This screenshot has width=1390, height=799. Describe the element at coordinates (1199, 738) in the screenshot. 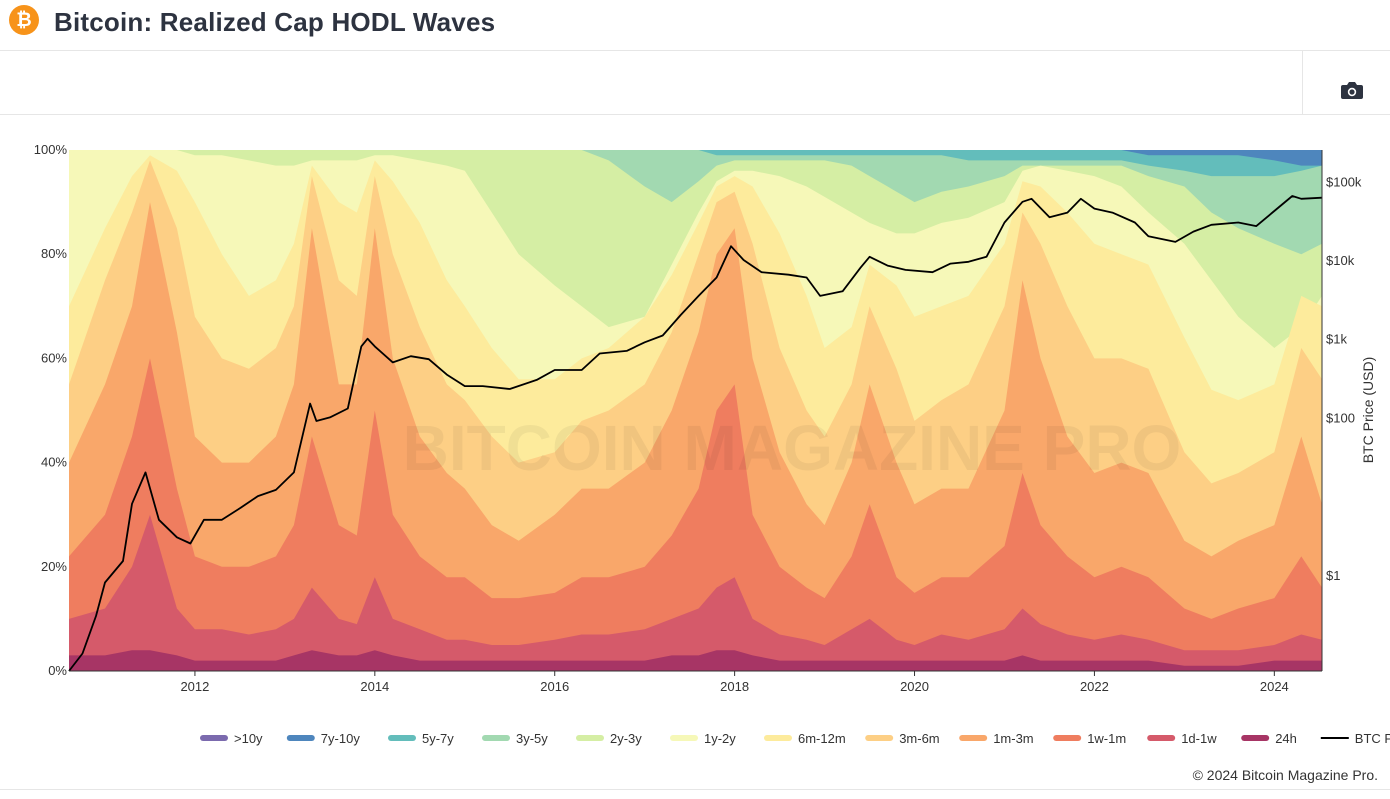

I see `legend-label: 1d-1w` at that location.